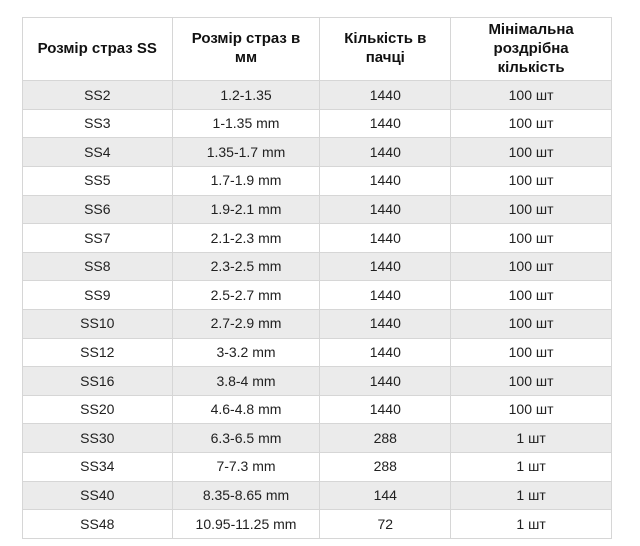 The width and height of the screenshot is (640, 546). I want to click on table-row: SS3 1-1.35 mm 1440 100 шт, so click(317, 123).